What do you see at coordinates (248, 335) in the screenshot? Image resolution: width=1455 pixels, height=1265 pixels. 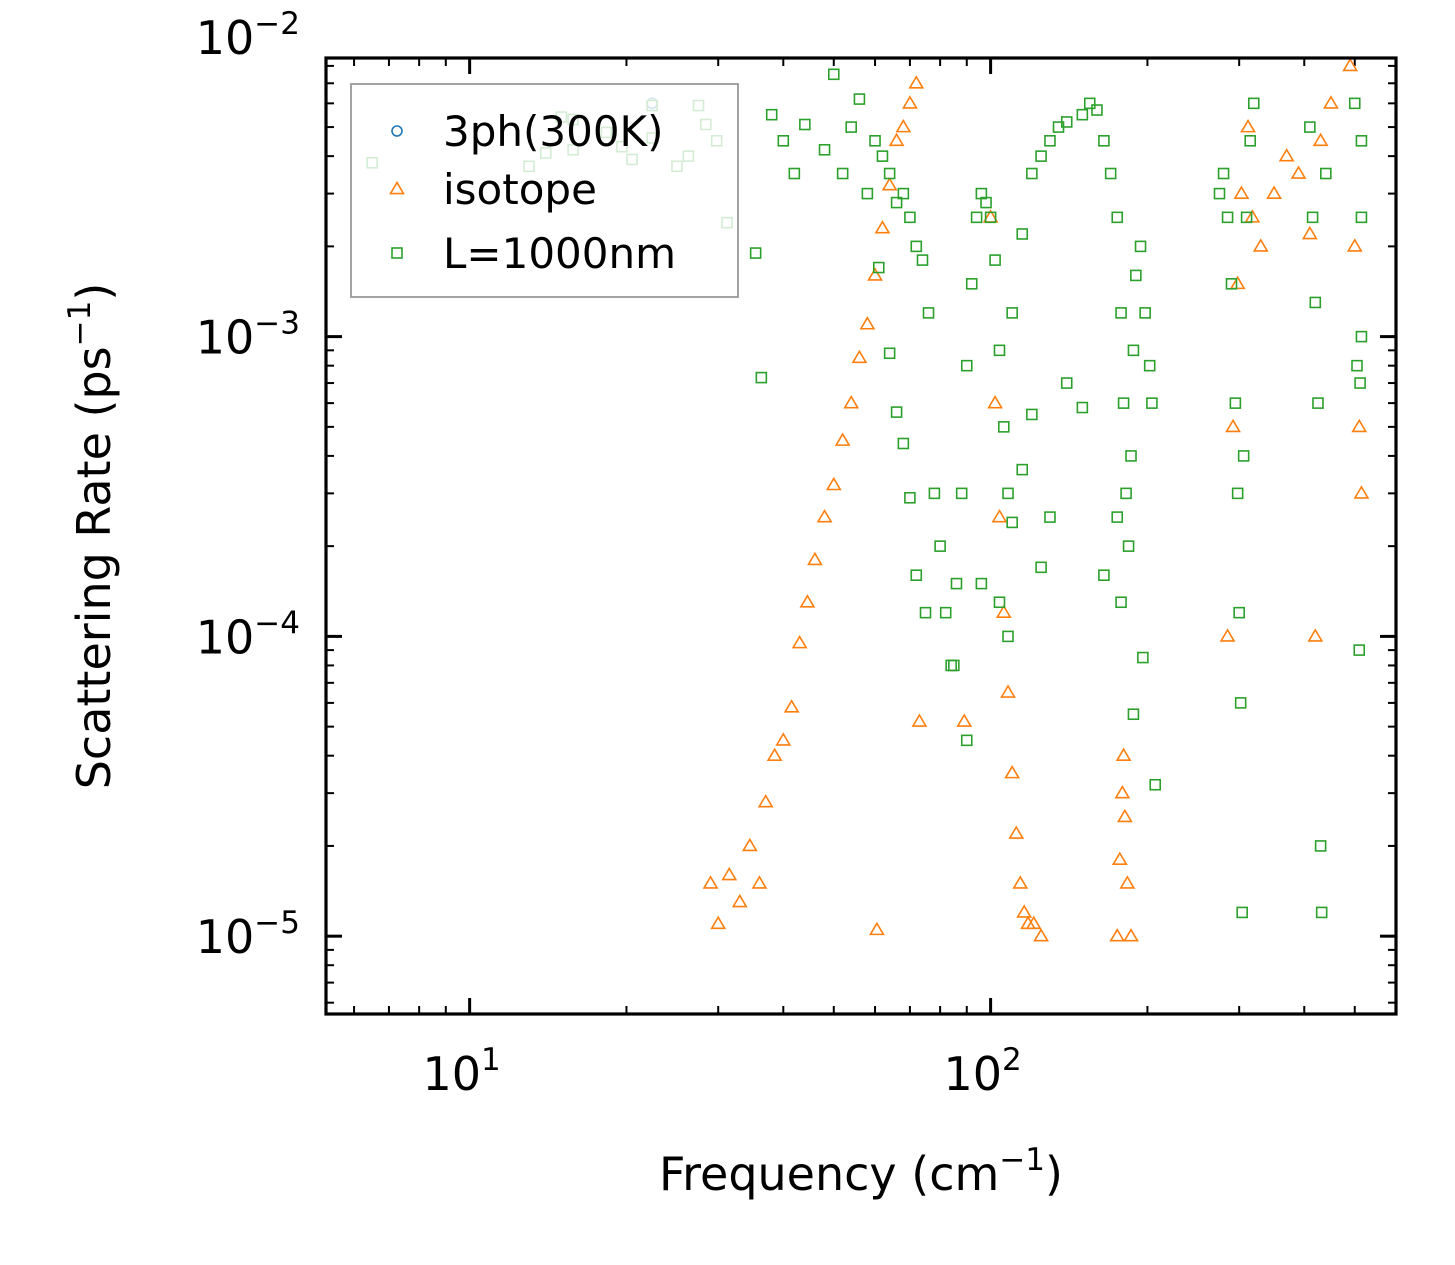 I see `y-tick-label: 10−3` at bounding box center [248, 335].